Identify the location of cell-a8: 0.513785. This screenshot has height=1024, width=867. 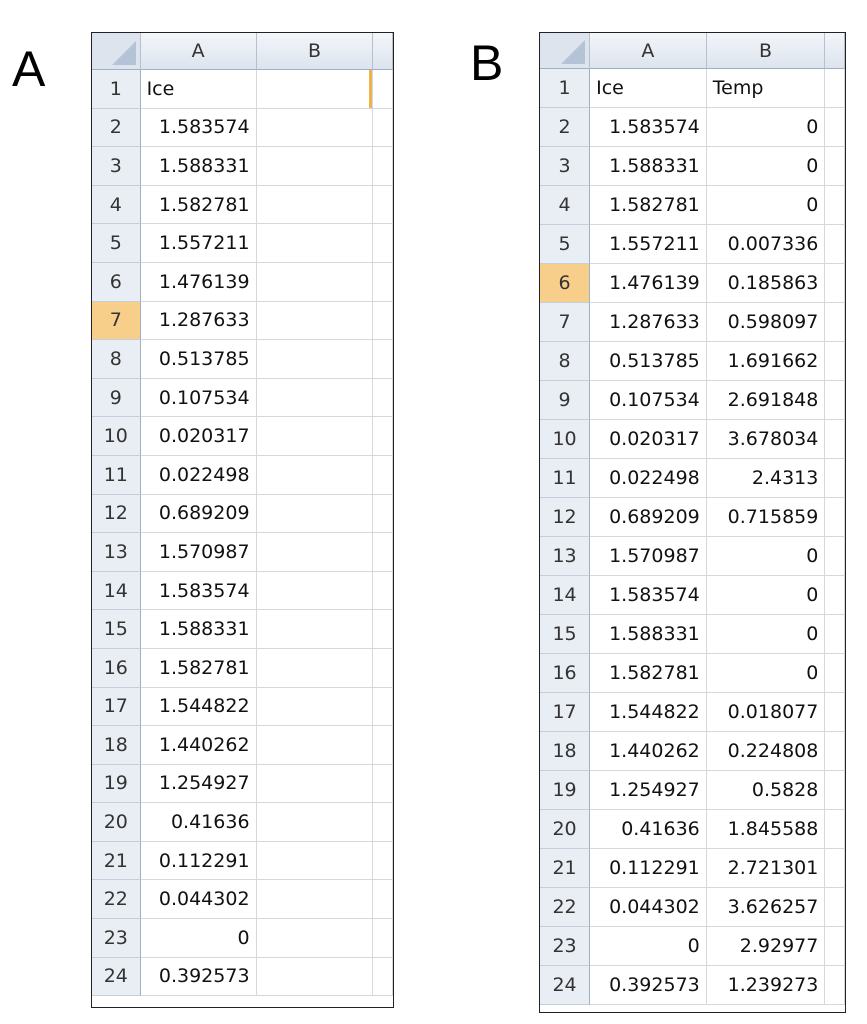
(198, 359).